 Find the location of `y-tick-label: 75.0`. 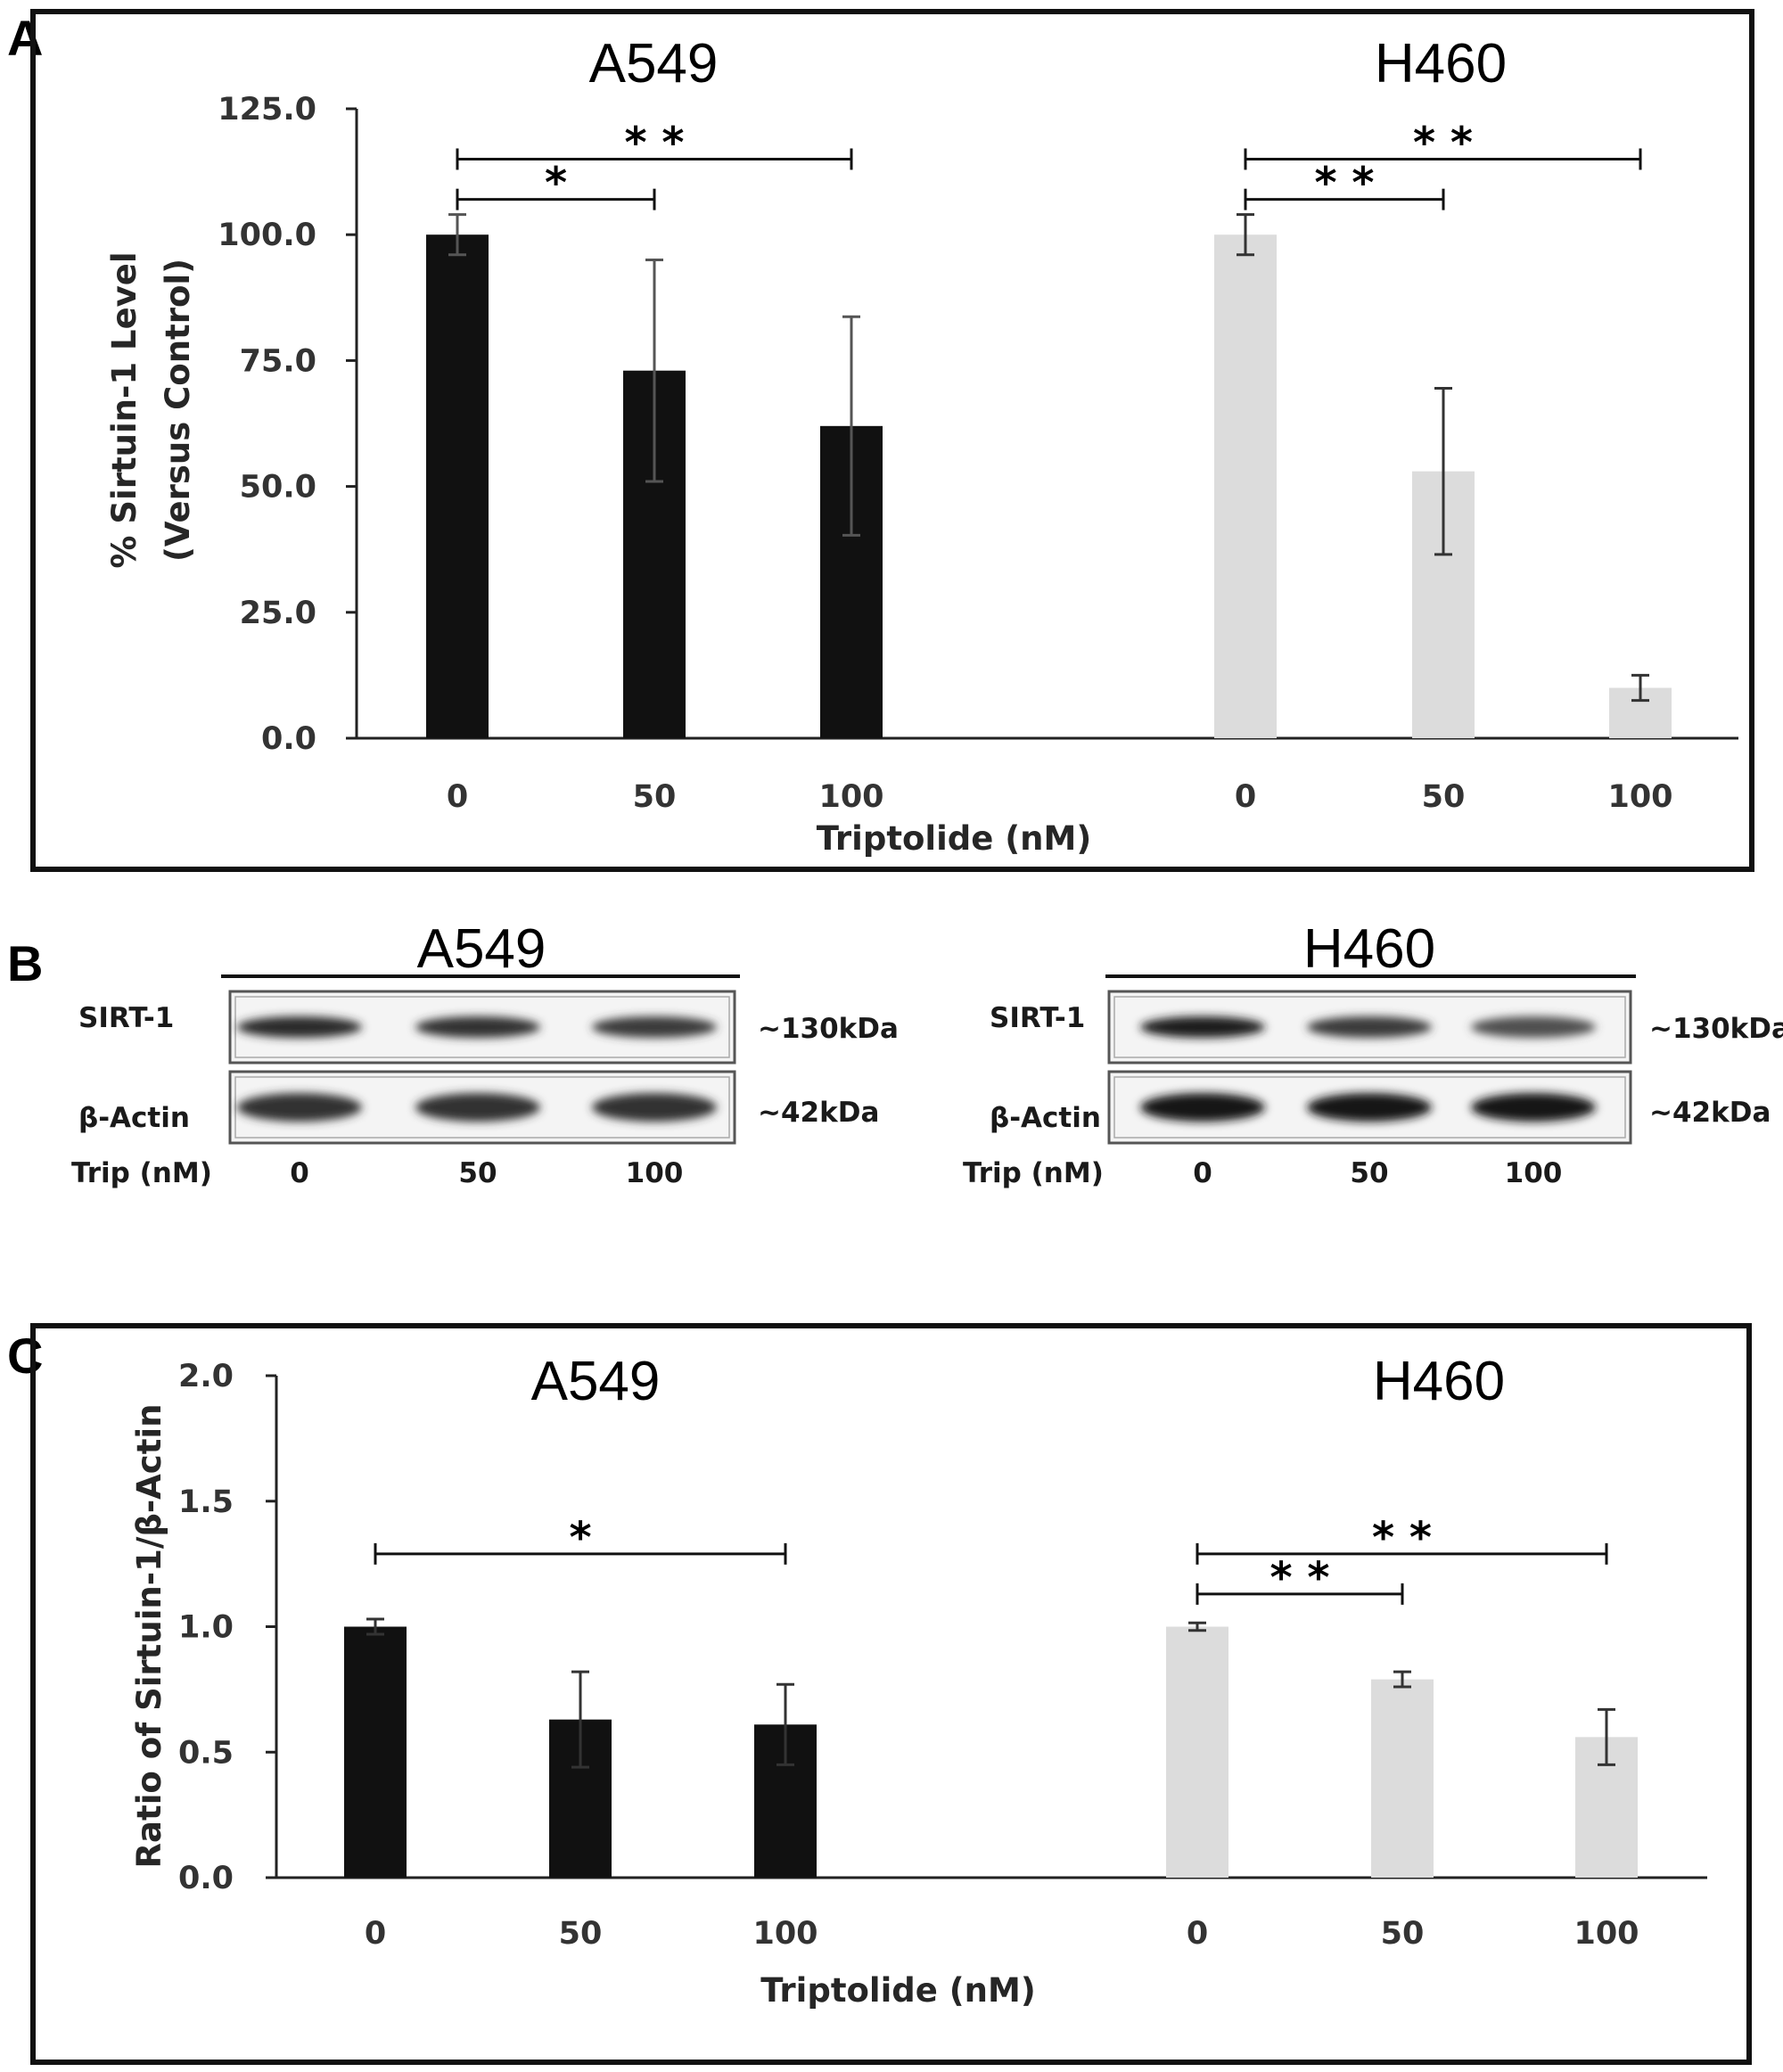

y-tick-label: 75.0 is located at coordinates (278, 361).